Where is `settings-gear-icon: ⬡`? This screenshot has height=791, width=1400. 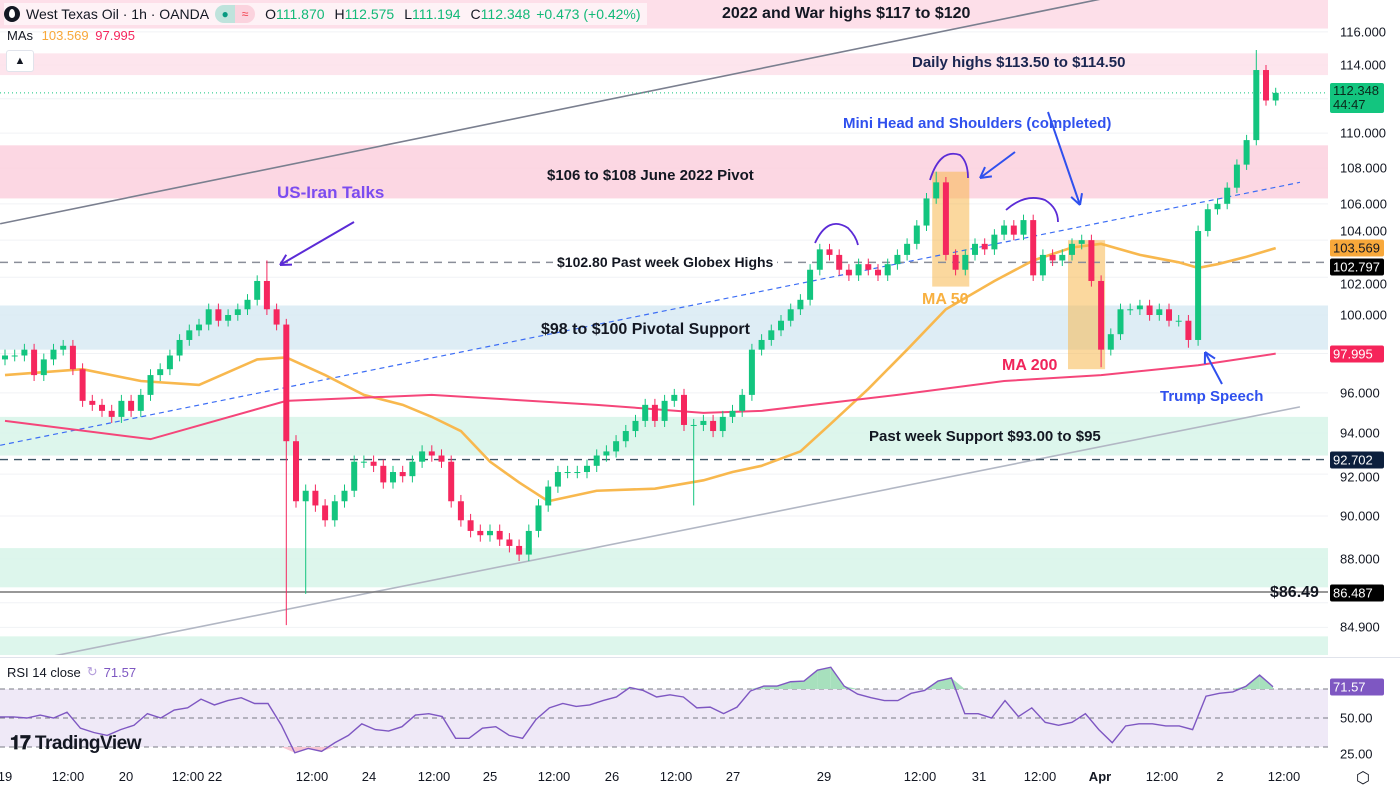 settings-gear-icon: ⬡ is located at coordinates (1363, 778).